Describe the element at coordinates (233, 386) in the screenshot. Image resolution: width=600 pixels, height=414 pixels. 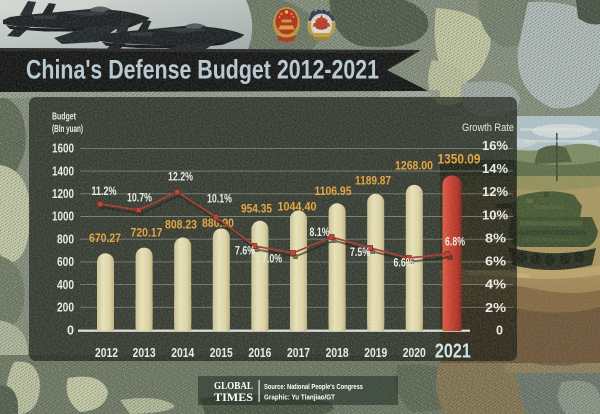
I see `svg-text: GLOBAL` at that location.